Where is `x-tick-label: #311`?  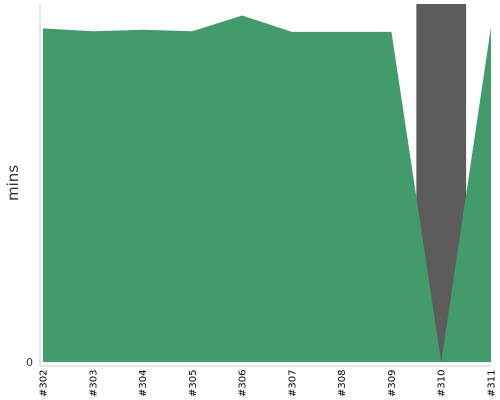 x-tick-label: #311 is located at coordinates (492, 383).